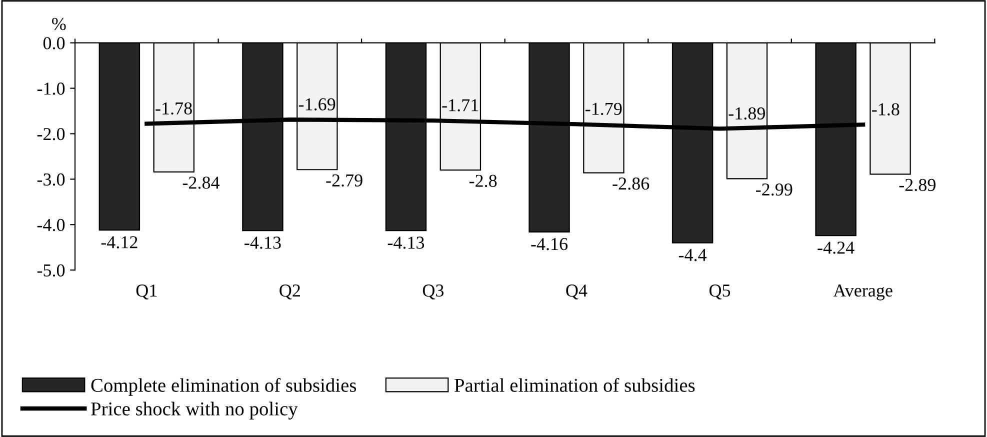  What do you see at coordinates (603, 109) in the screenshot?
I see `data-label: -1.79` at bounding box center [603, 109].